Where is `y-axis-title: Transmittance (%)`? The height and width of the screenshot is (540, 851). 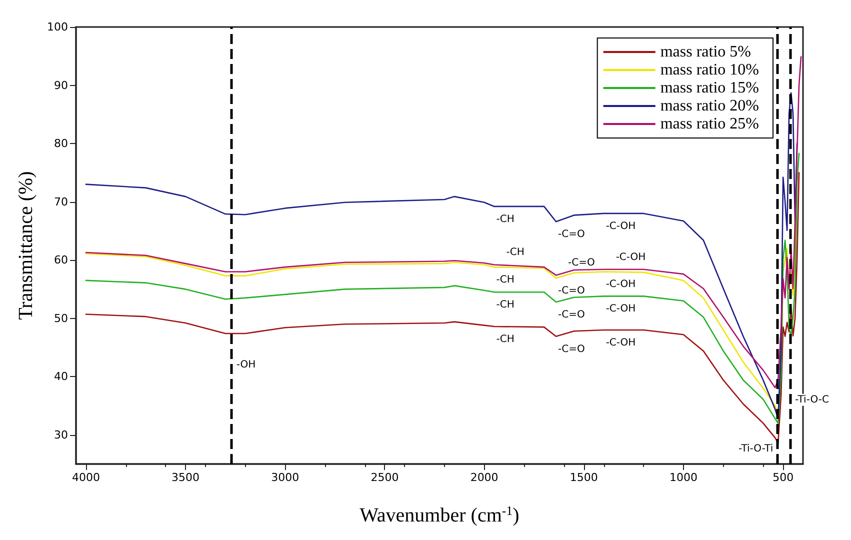
y-axis-title: Transmittance (%) is located at coordinates (26, 245).